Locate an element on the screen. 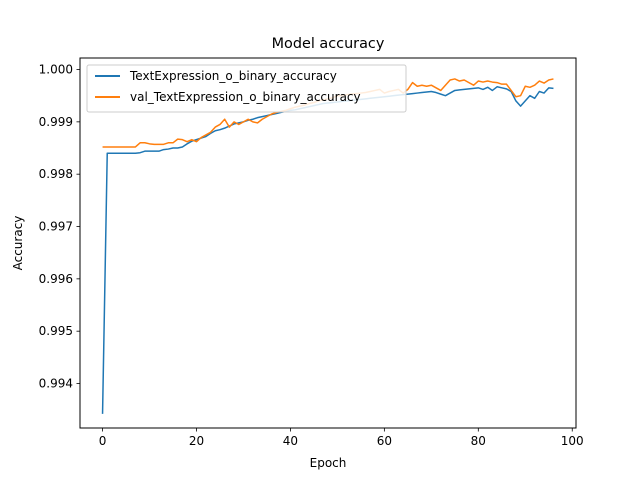  y-tick-label: 0.995 is located at coordinates (56, 331).